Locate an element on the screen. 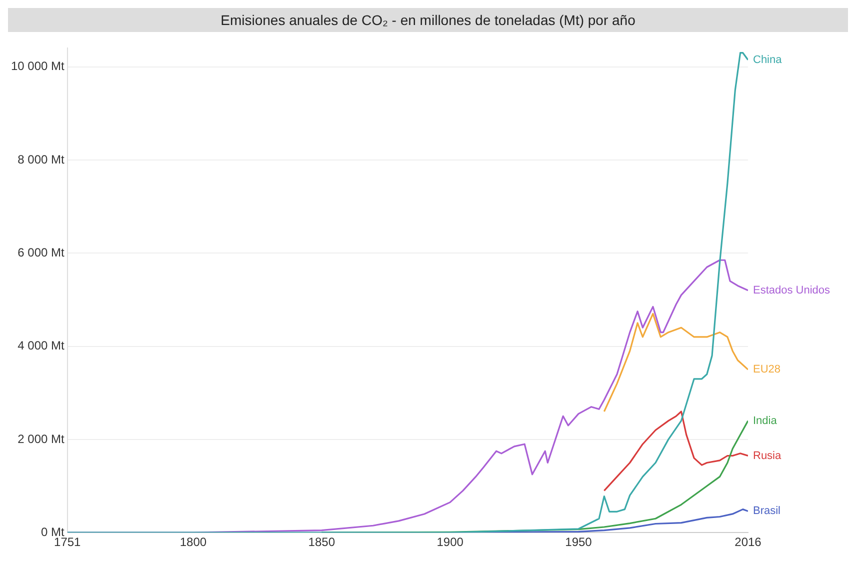  x-tick-label: 2016 is located at coordinates (748, 542).